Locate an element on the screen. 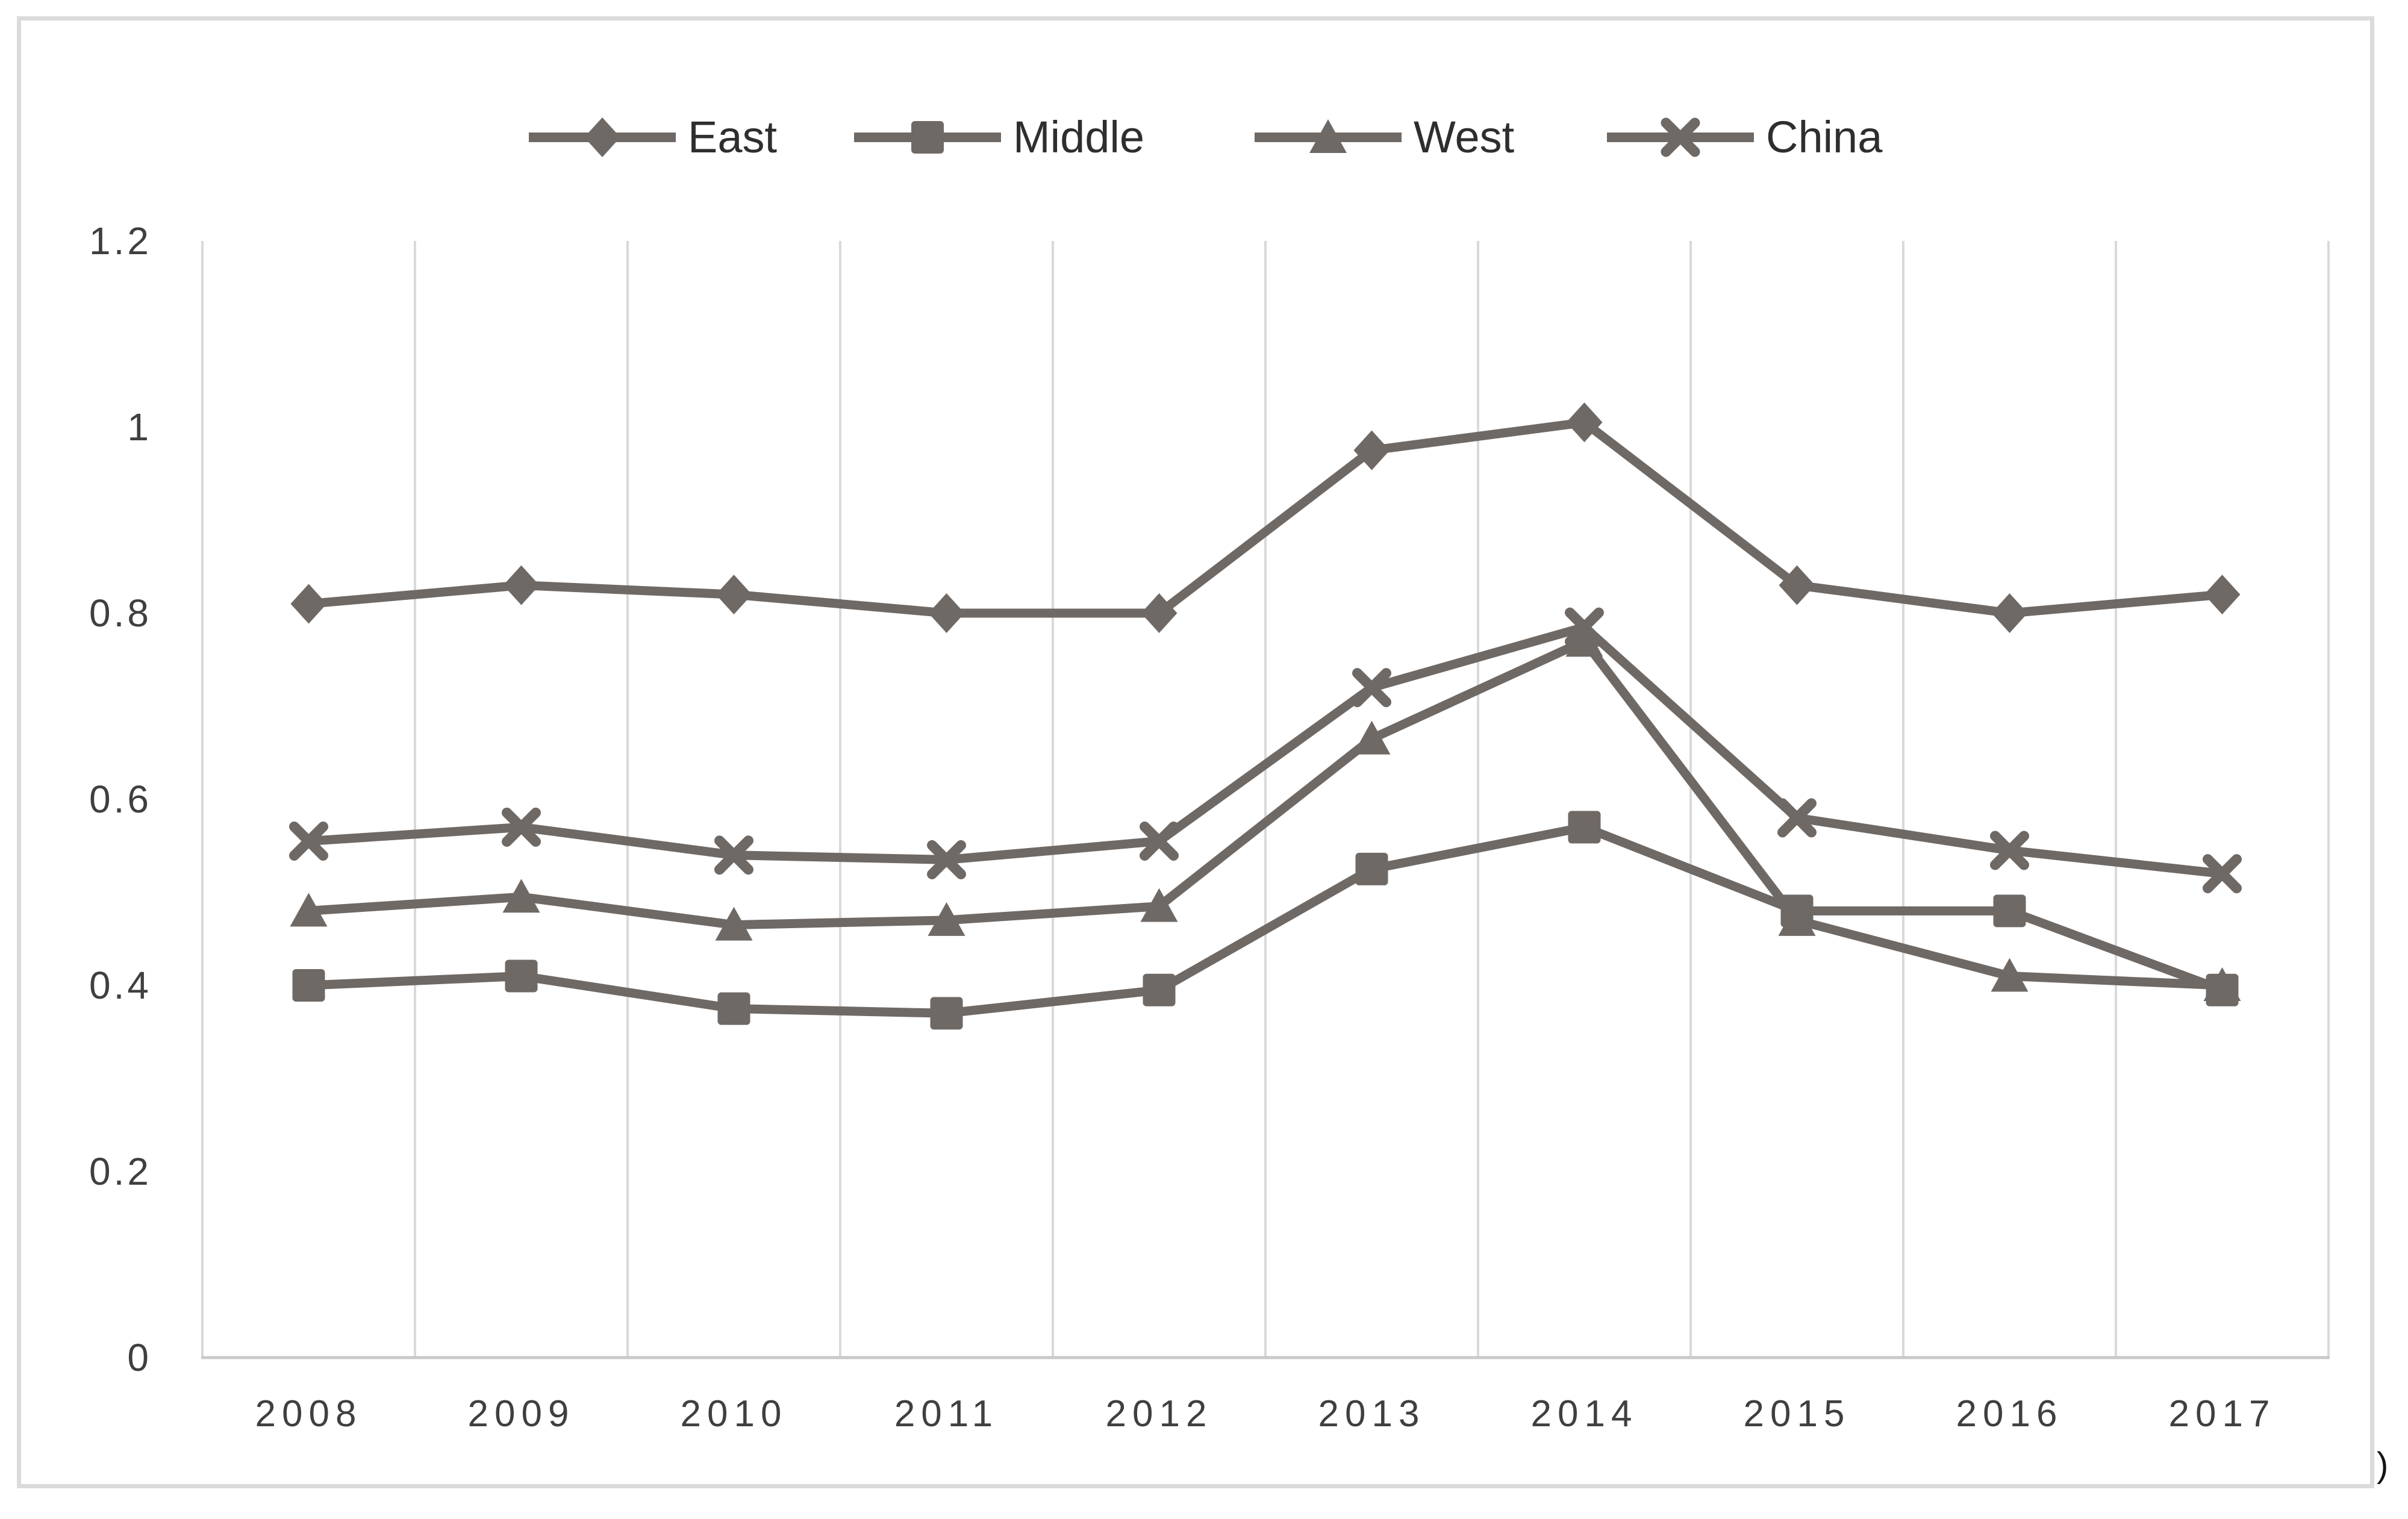 This screenshot has height=1519, width=2408. series-marker-china-2014 is located at coordinates (1585, 627).